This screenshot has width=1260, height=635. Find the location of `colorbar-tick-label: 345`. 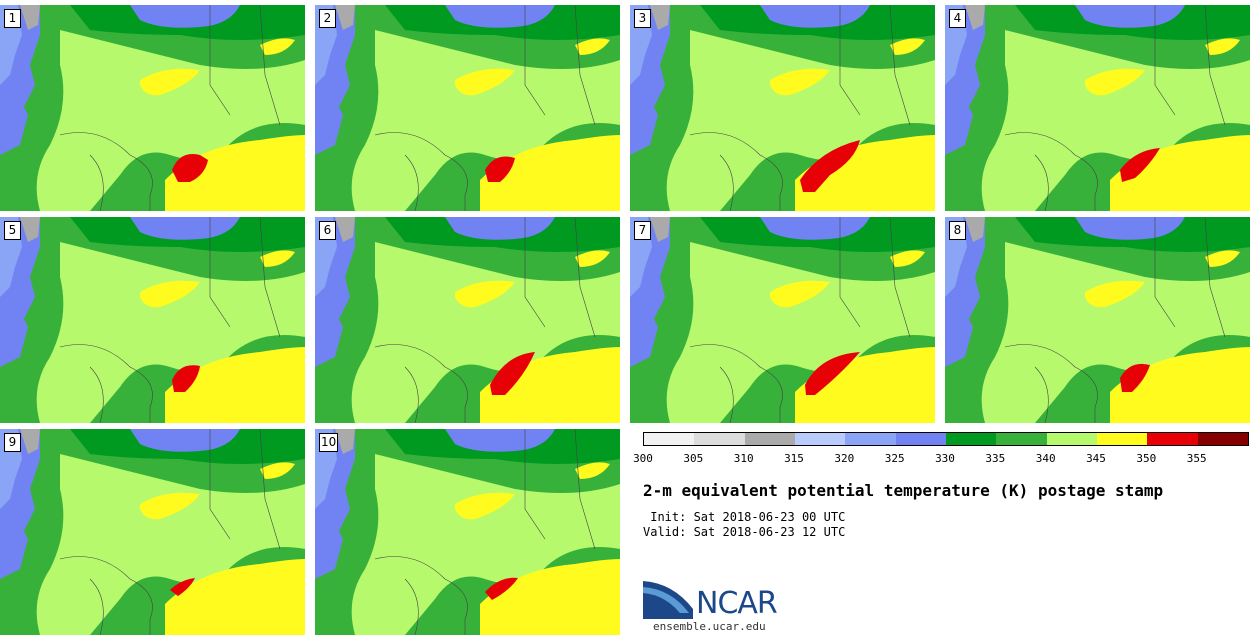

colorbar-tick-label: 345 is located at coordinates (1096, 458).